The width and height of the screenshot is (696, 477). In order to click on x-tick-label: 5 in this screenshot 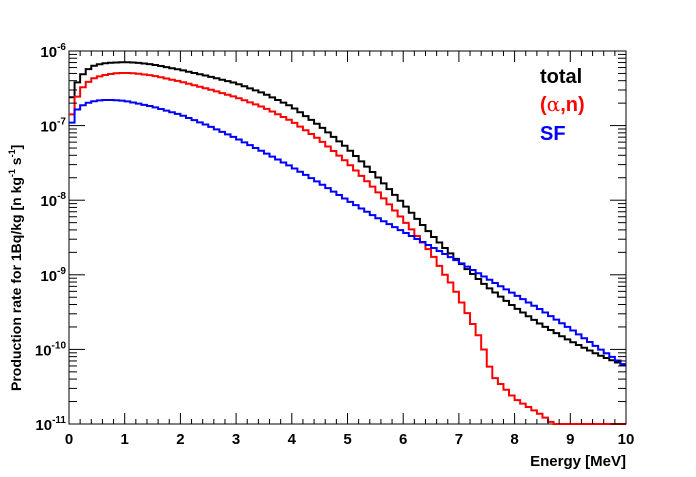, I will do `click(347, 439)`.